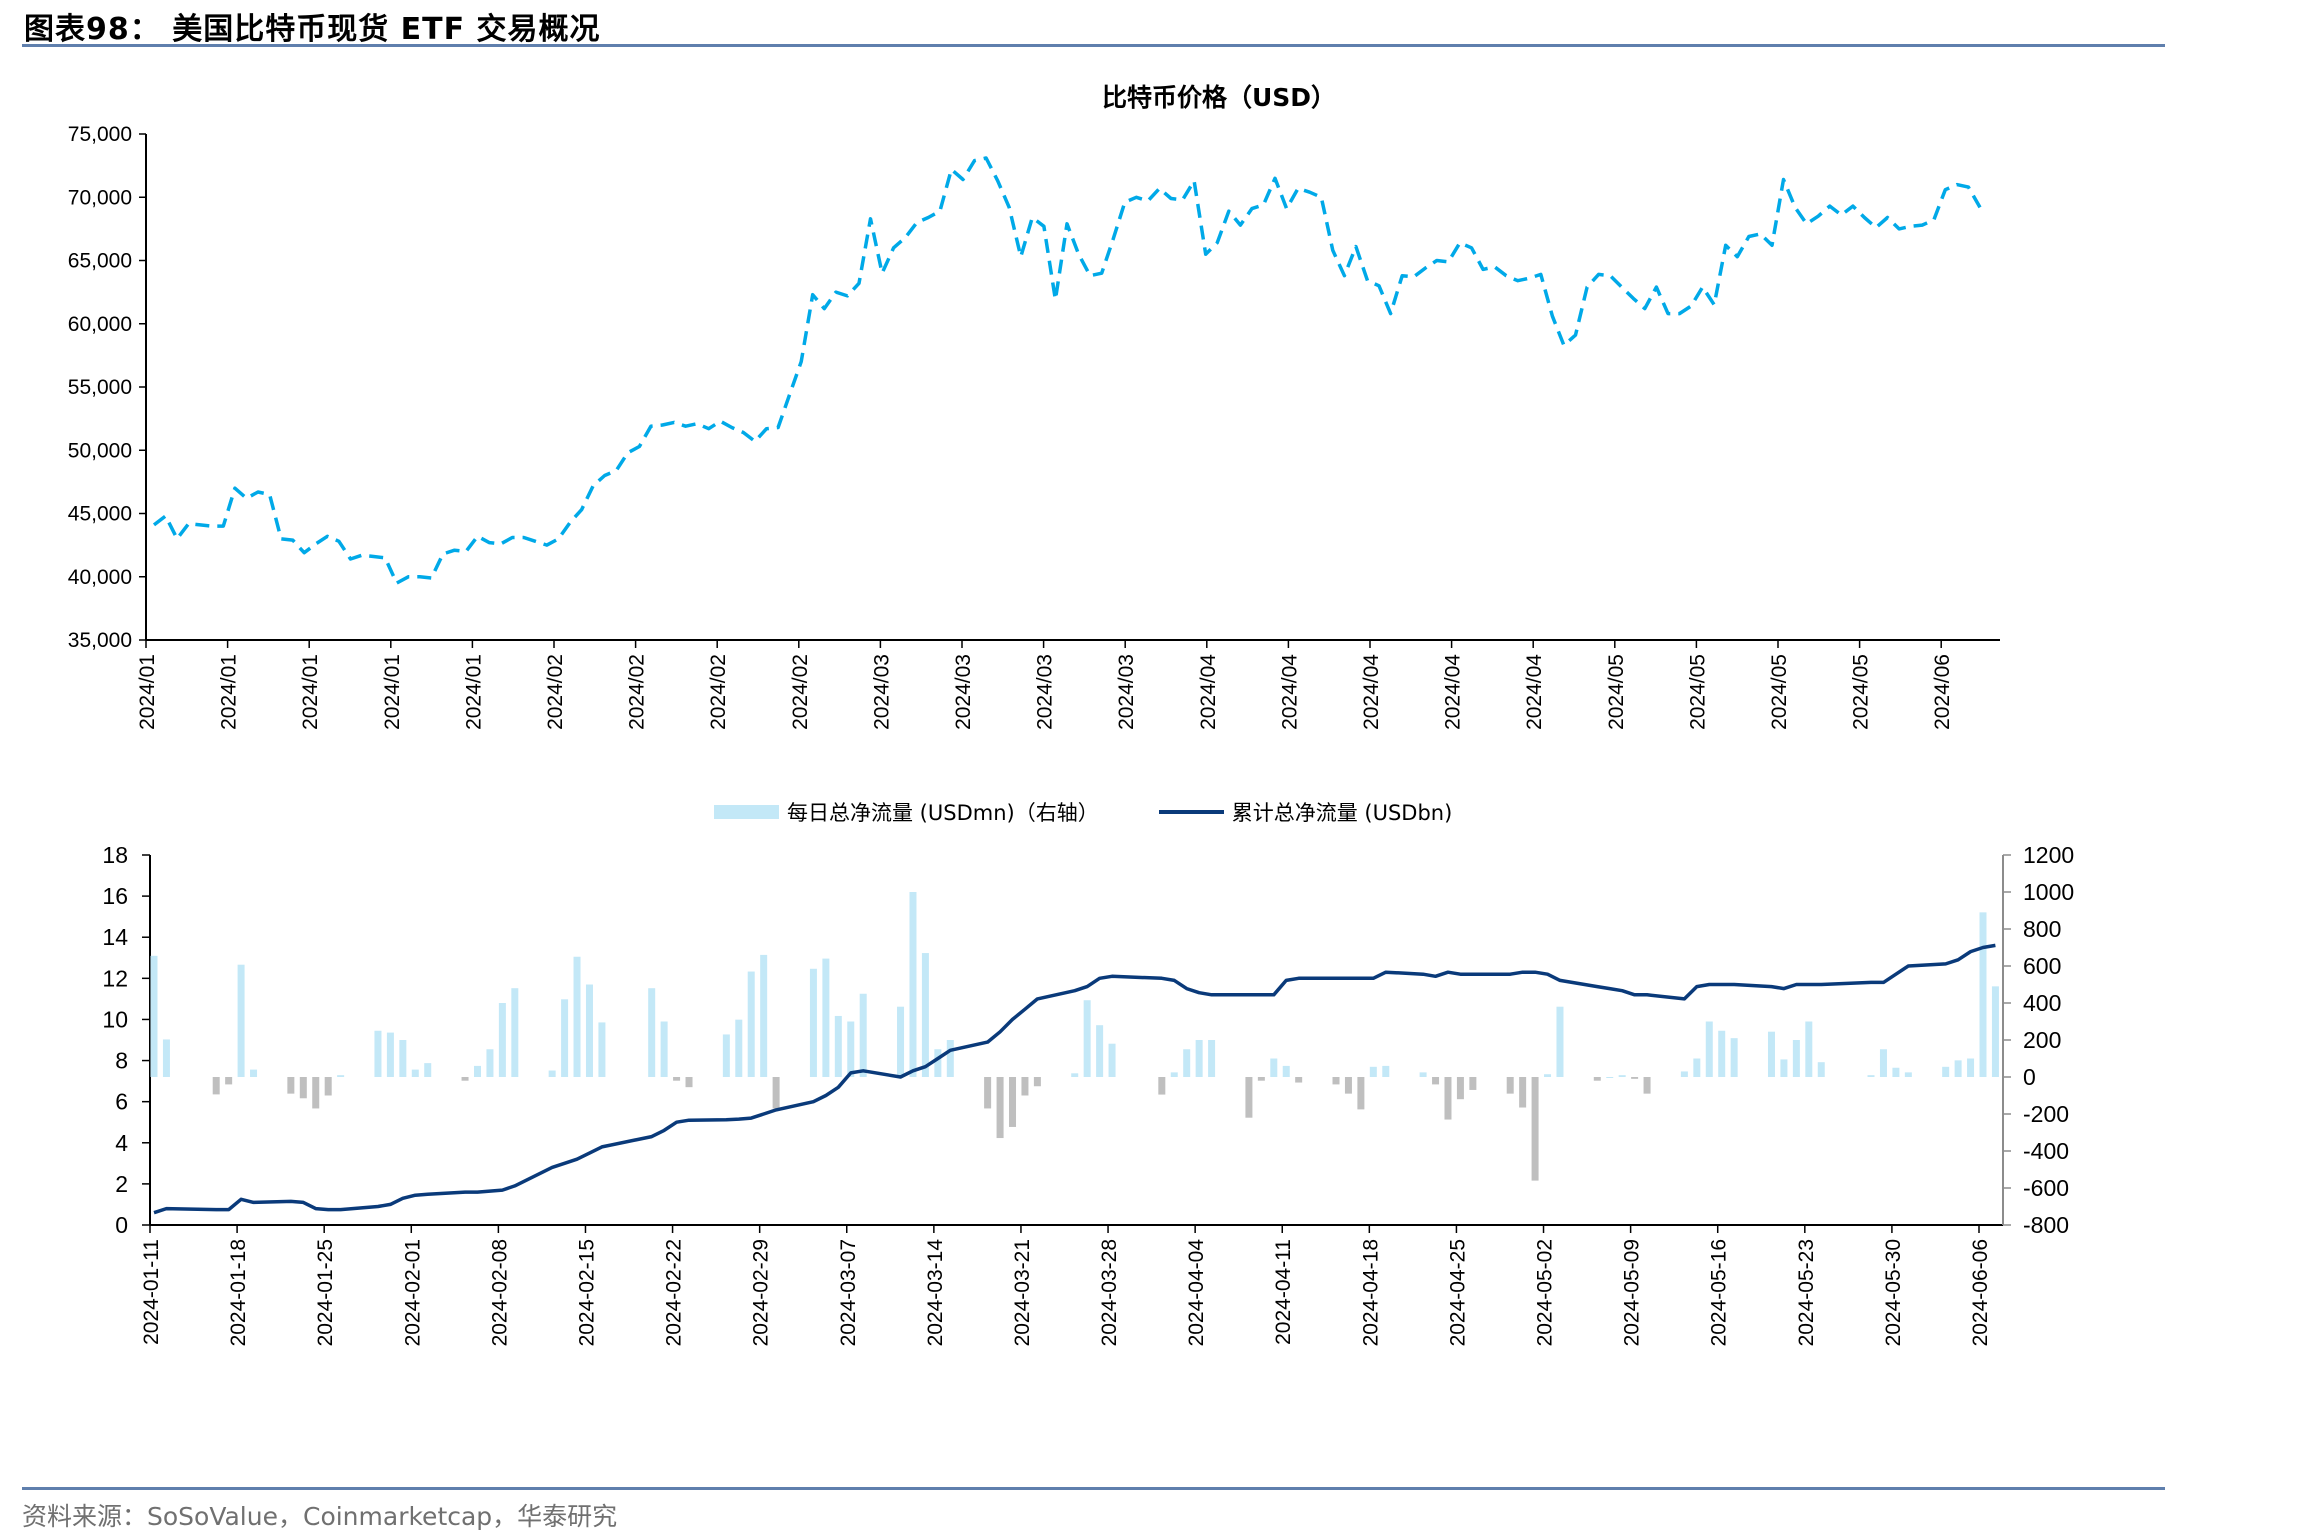 This screenshot has height=1533, width=2298. Describe the element at coordinates (1980, 1292) in the screenshot. I see `flow-x-tick-label: 2024-06-06` at that location.